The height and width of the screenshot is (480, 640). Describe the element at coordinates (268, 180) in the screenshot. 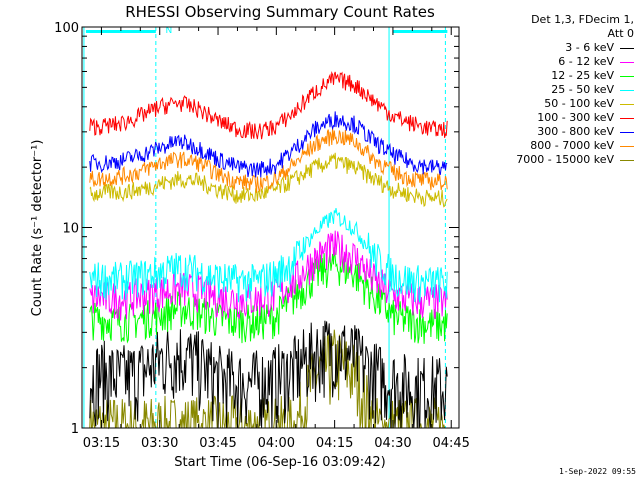

I see `series-line-50-100-kev` at that location.